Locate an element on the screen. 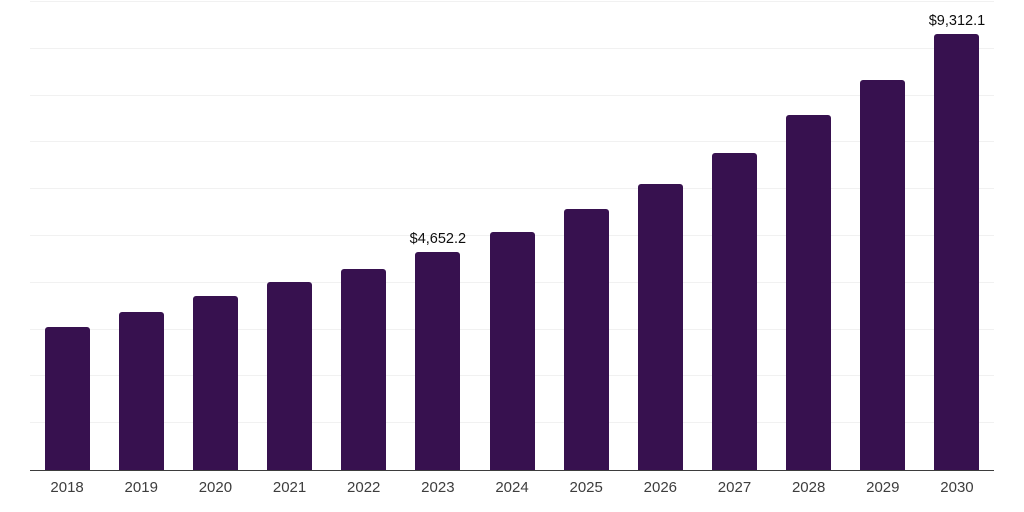  bar-slot-2027 is located at coordinates (734, 236).